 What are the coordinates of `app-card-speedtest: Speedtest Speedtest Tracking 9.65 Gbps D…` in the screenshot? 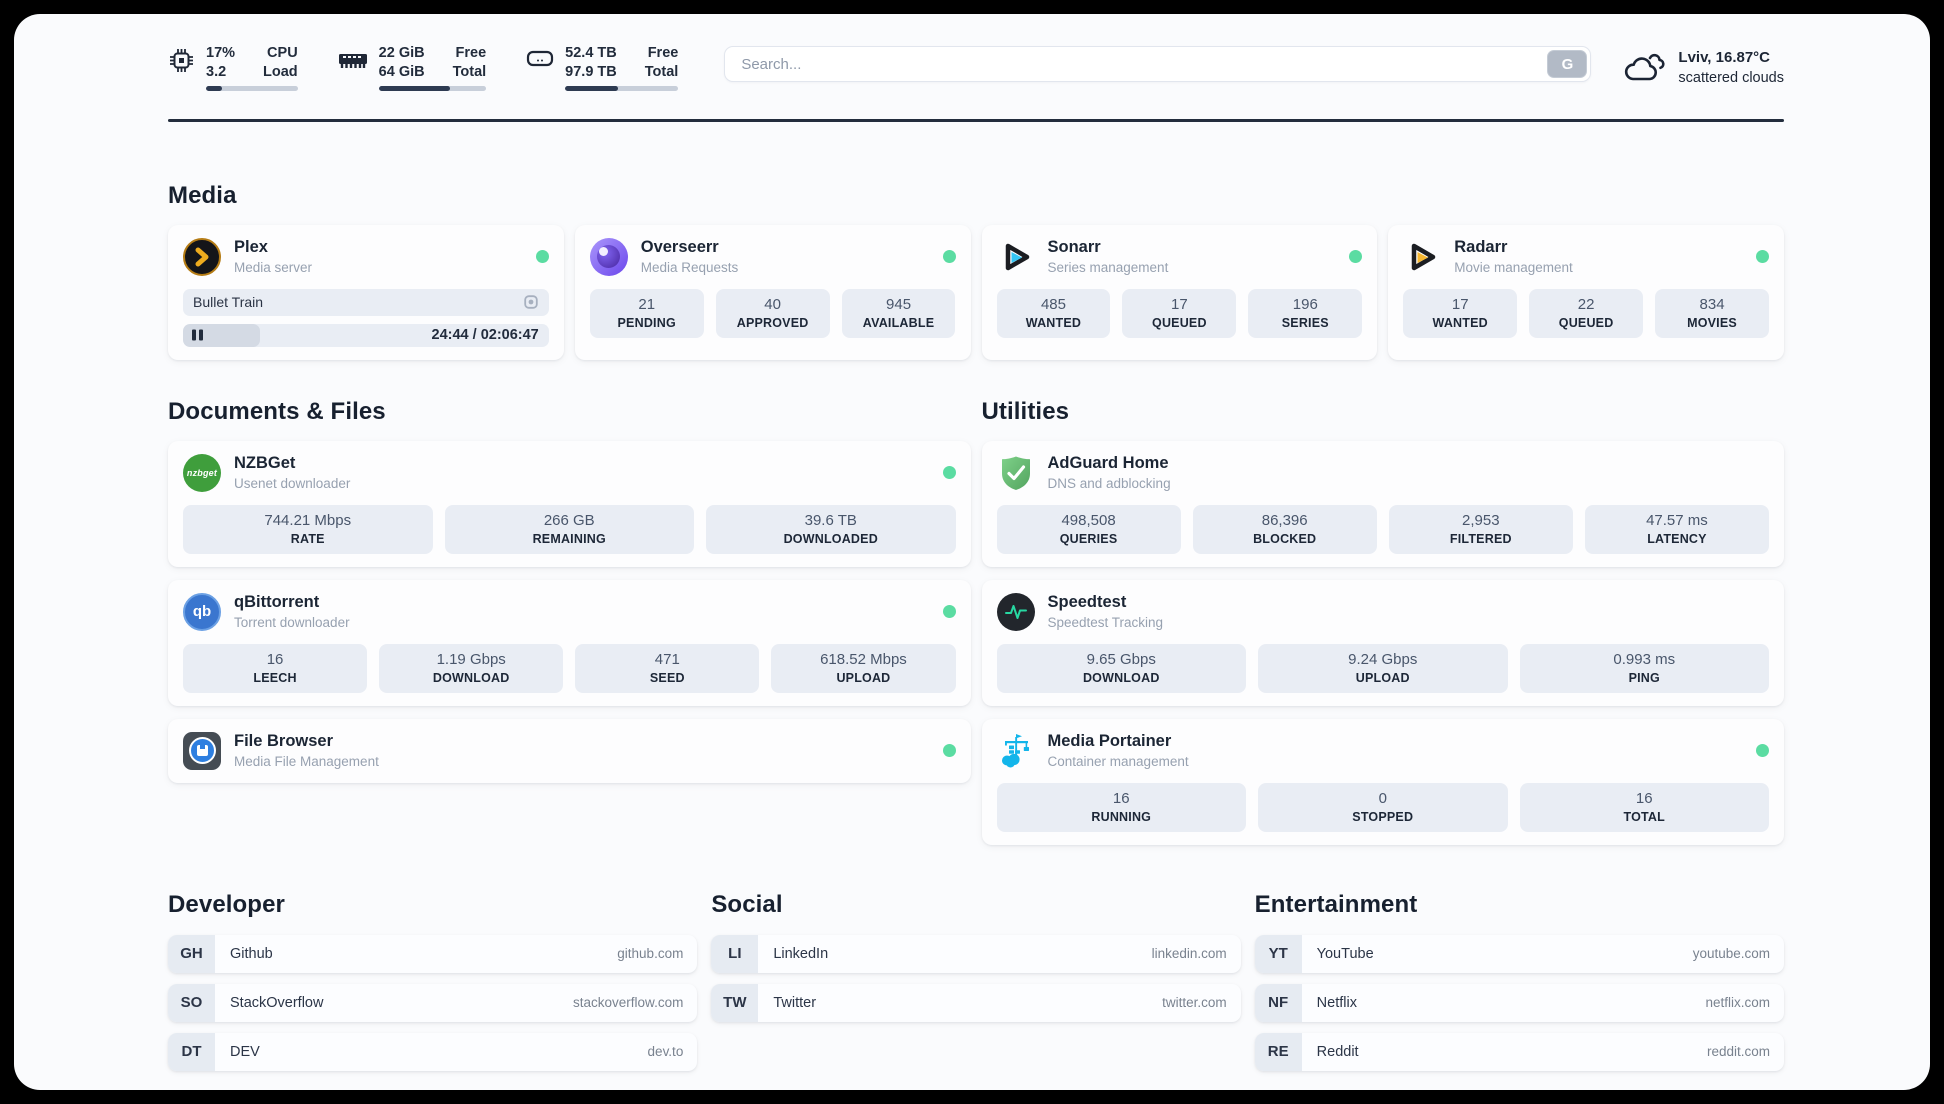 It's located at (1382, 642).